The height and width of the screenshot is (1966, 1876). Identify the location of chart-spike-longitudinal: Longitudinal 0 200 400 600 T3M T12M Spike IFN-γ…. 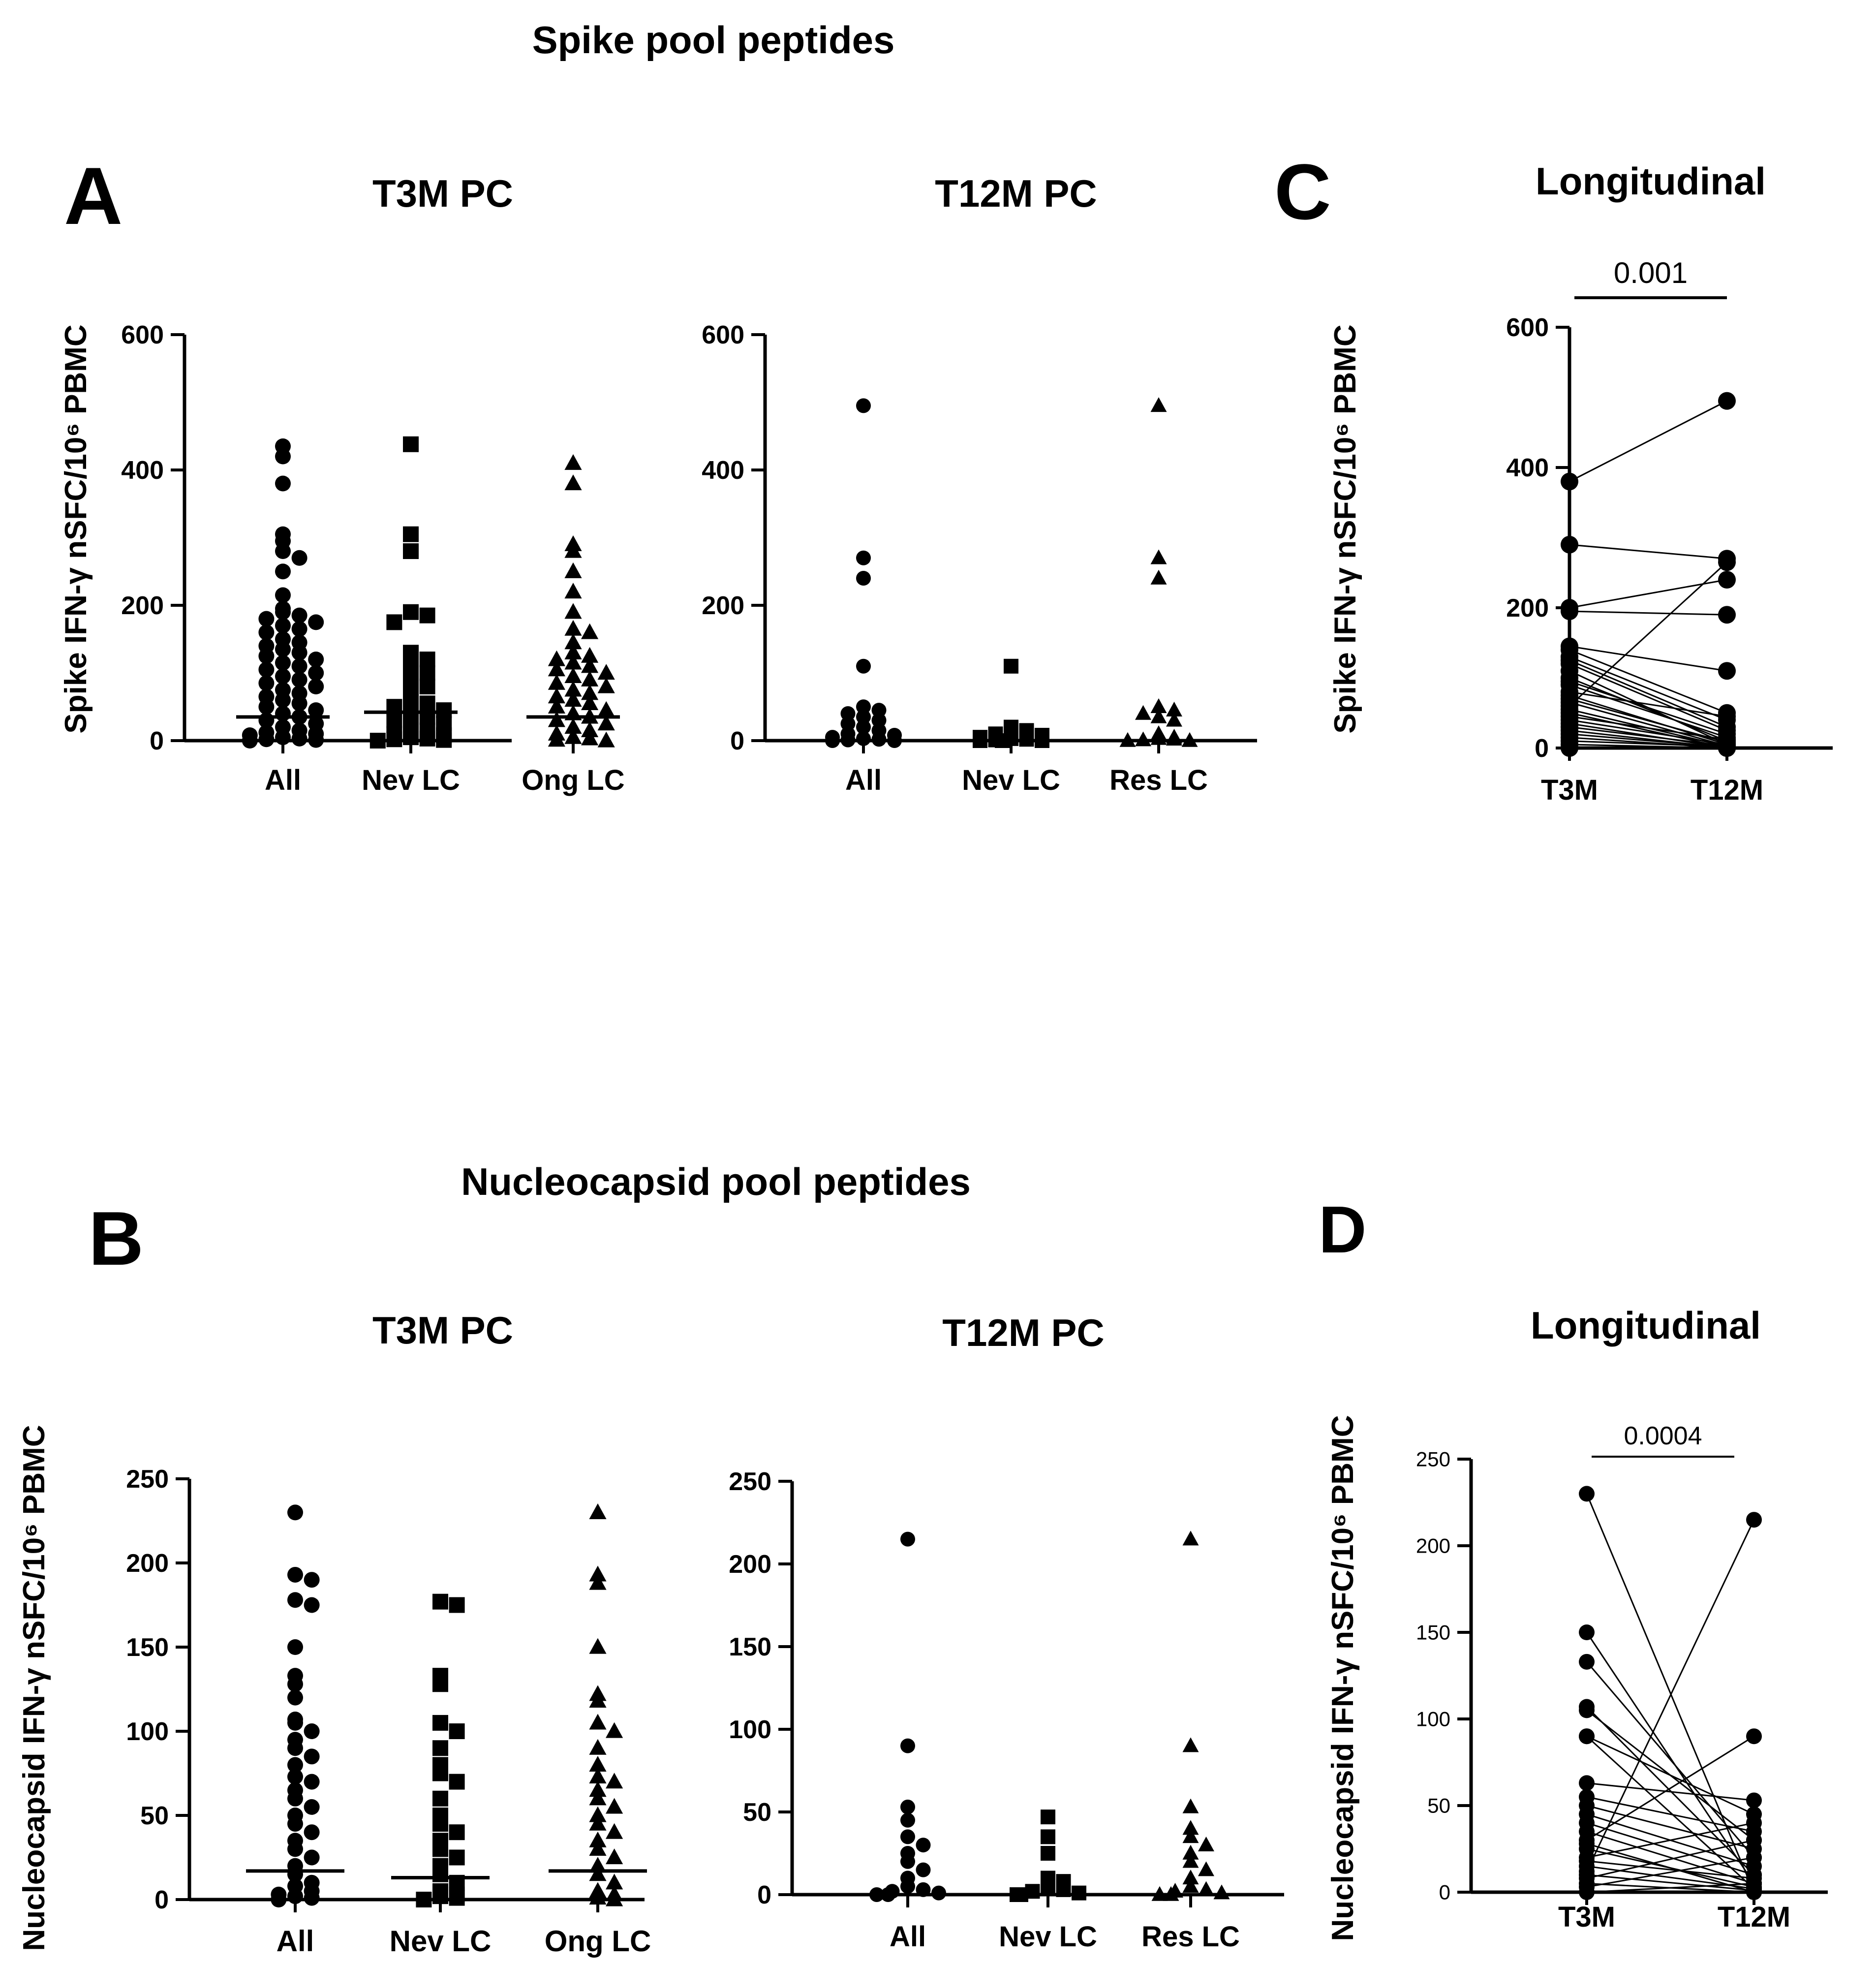
(1581, 483).